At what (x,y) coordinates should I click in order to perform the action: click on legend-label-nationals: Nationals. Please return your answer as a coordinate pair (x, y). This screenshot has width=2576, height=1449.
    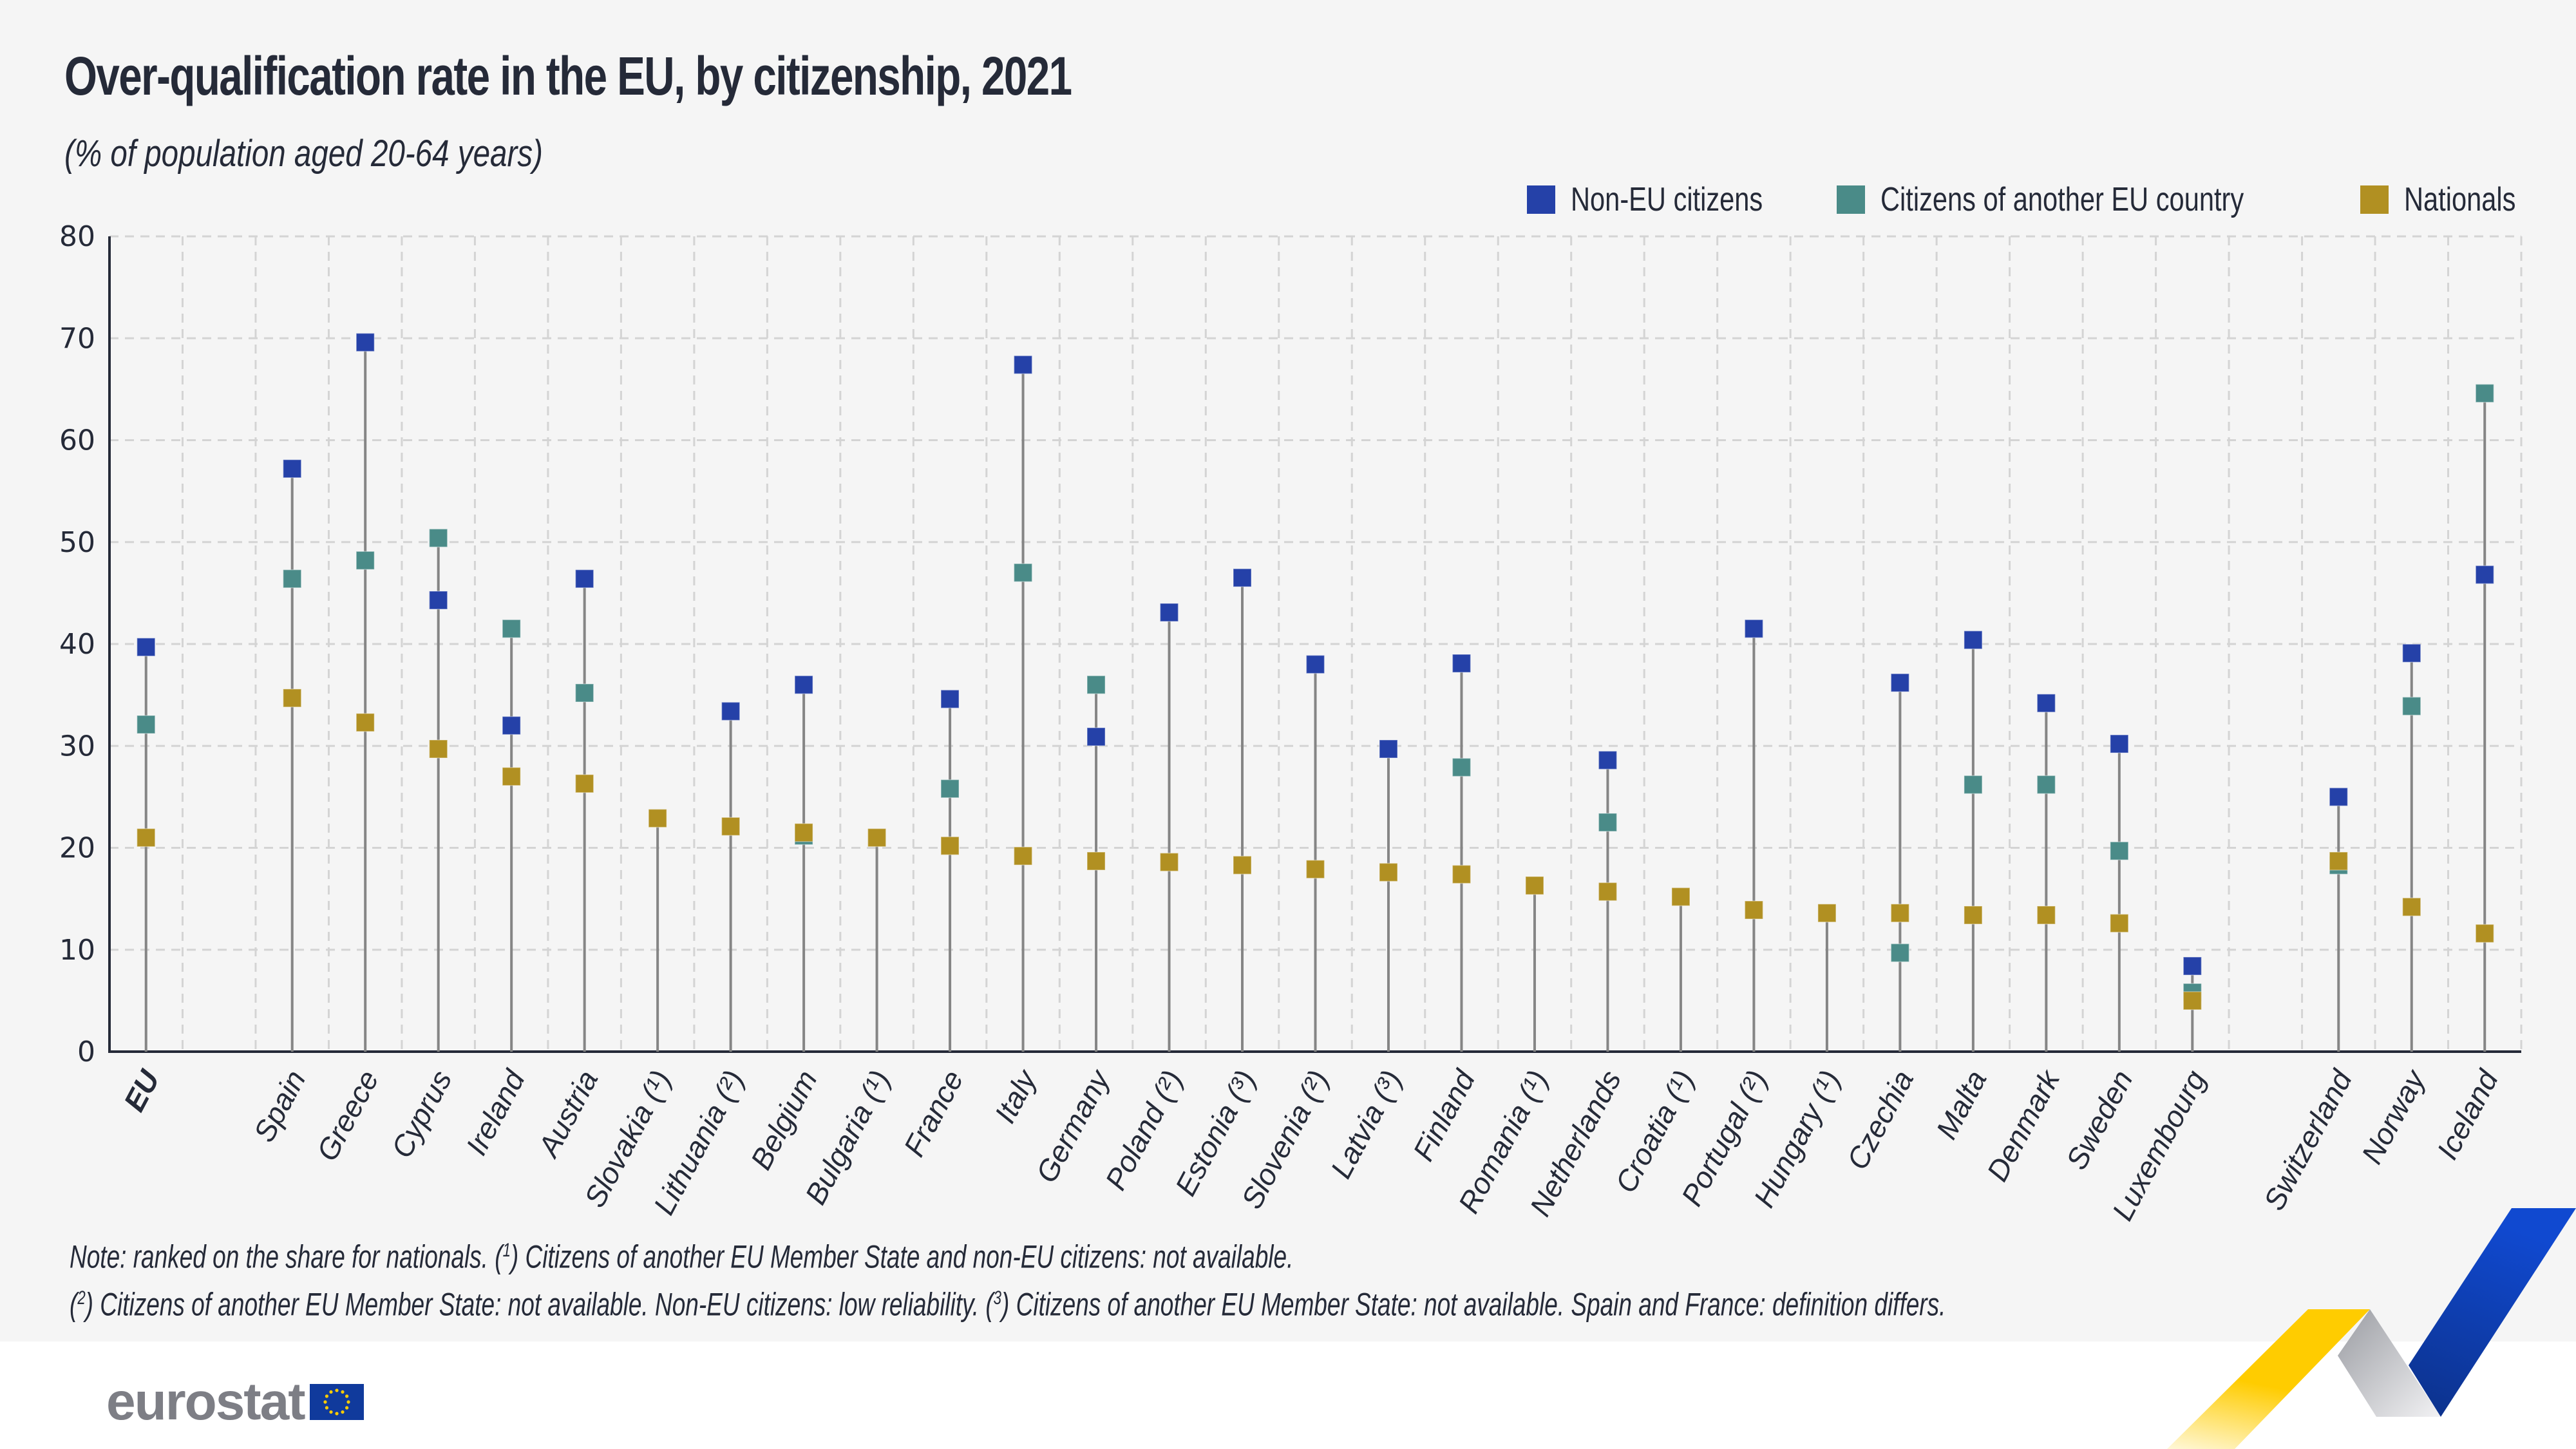
    Looking at the image, I should click on (2460, 199).